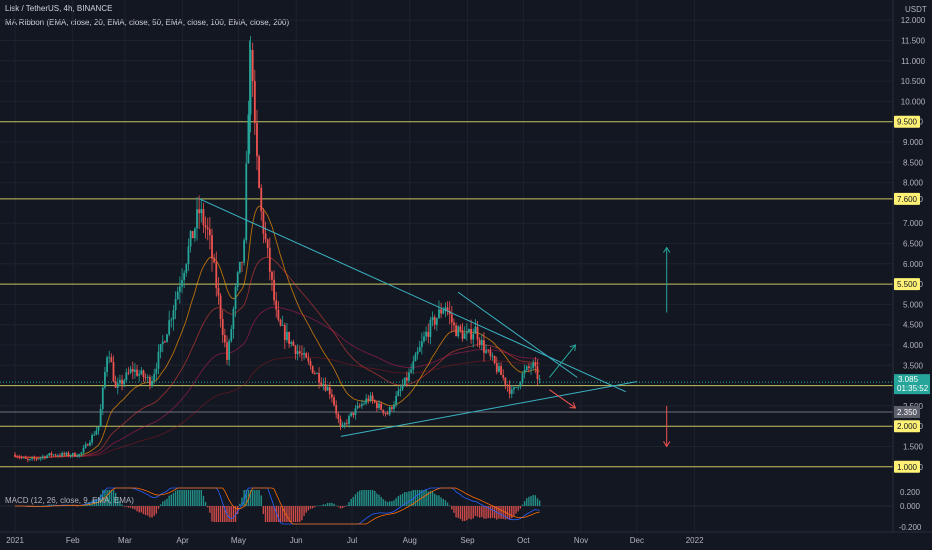  Describe the element at coordinates (467, 540) in the screenshot. I see `time-label: Sep` at that location.